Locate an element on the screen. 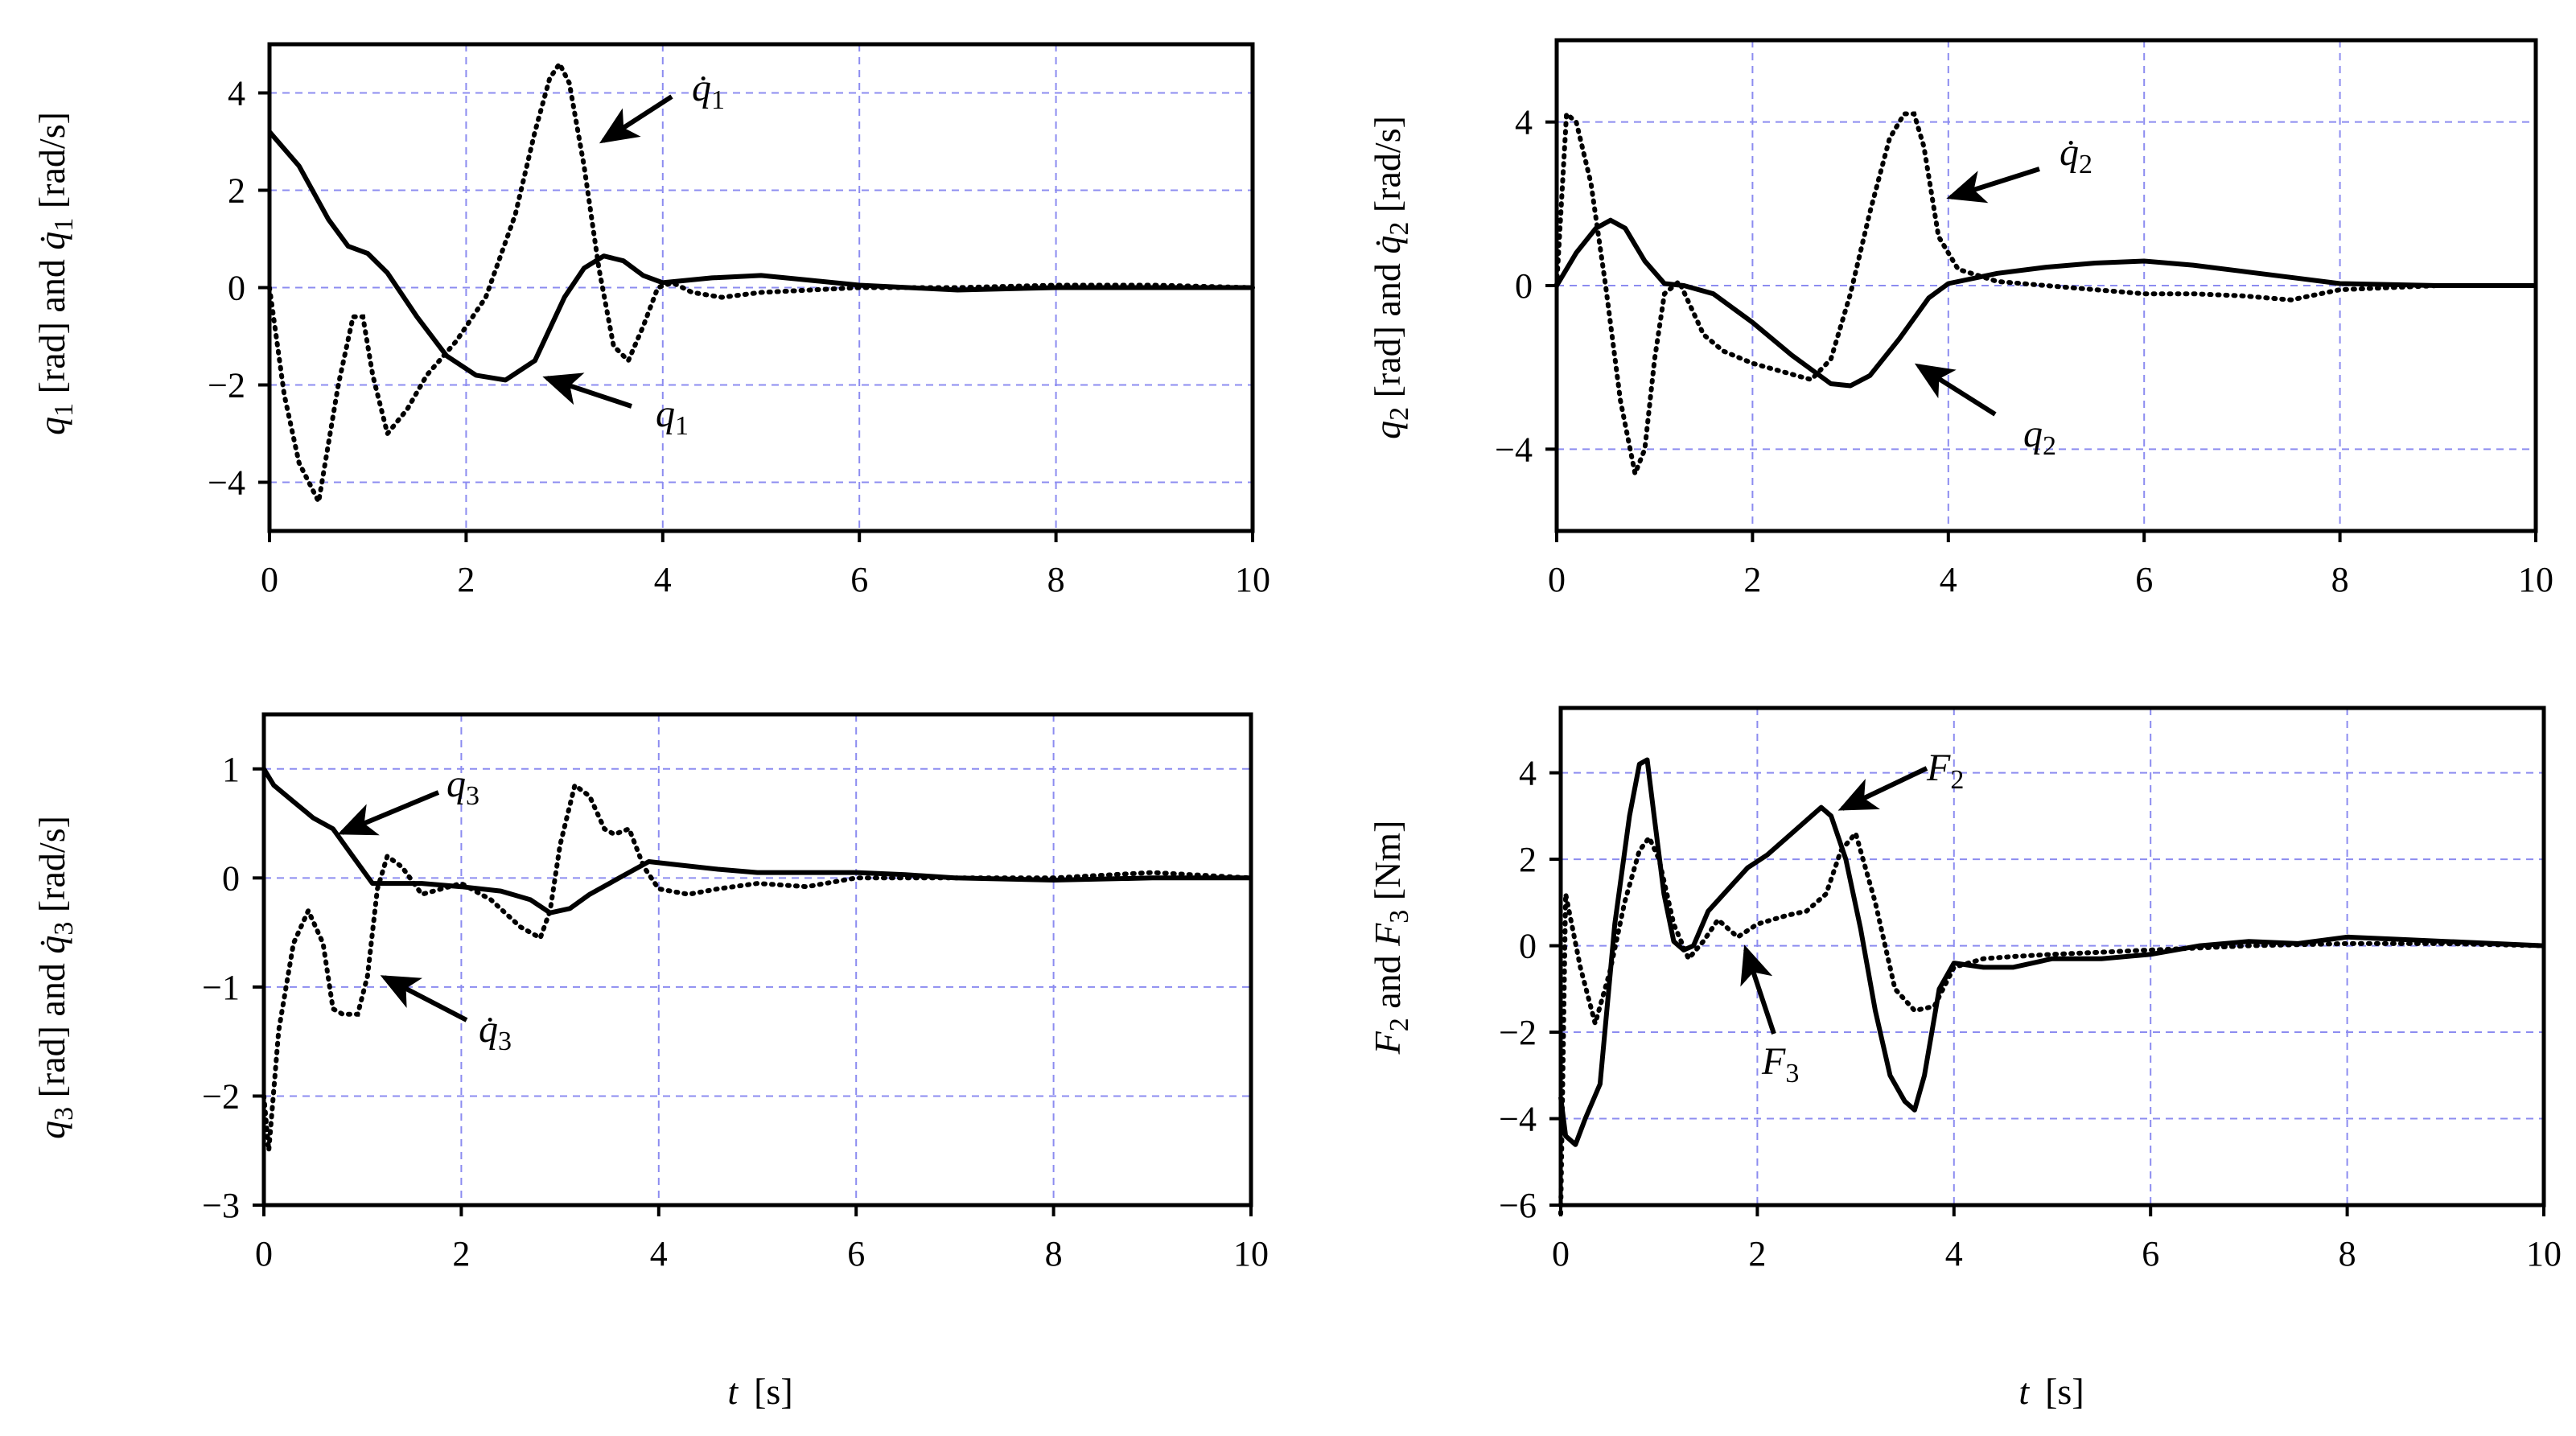 This screenshot has width=2576, height=1436. y-tick-label: 1 is located at coordinates (231, 770).